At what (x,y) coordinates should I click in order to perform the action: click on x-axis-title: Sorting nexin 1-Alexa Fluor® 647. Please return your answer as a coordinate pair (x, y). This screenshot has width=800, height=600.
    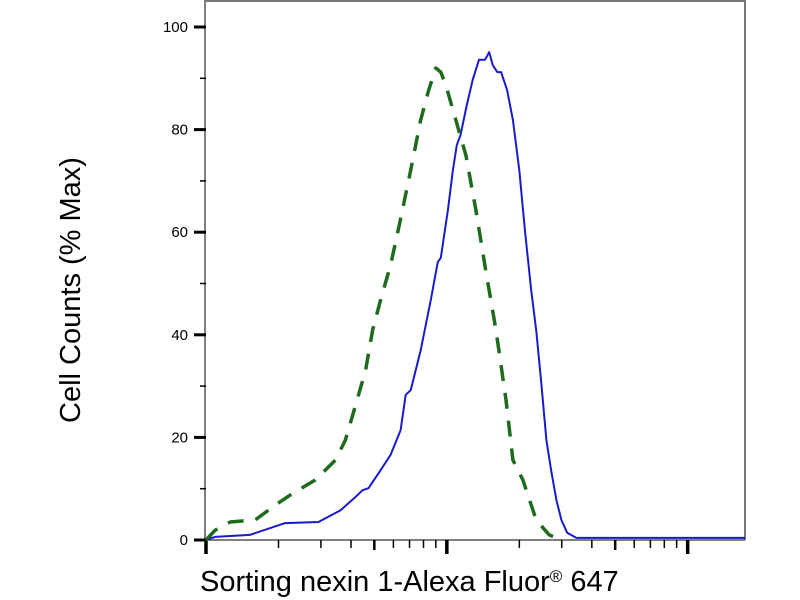
    Looking at the image, I should click on (409, 582).